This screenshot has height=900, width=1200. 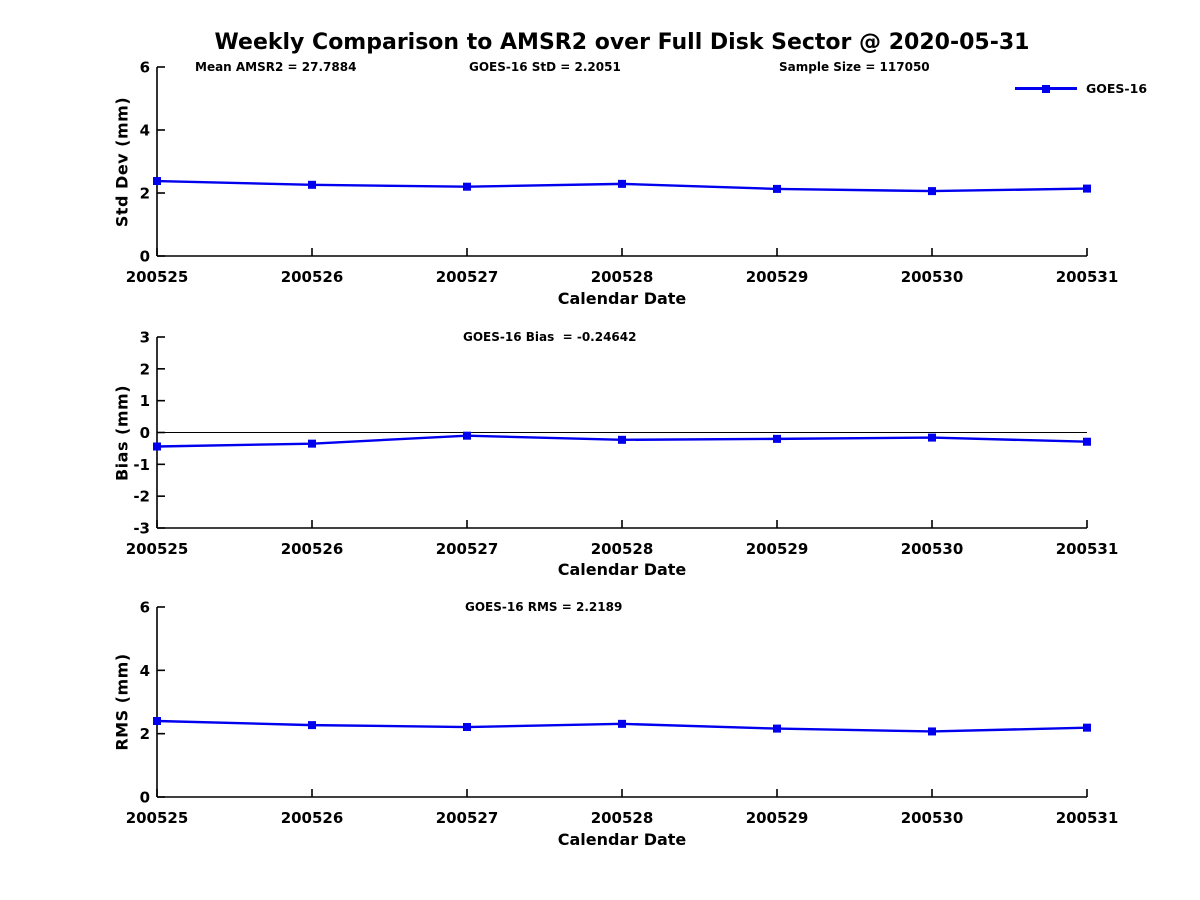 What do you see at coordinates (622, 298) in the screenshot?
I see `stddev-x-axis-label: Calendar Date` at bounding box center [622, 298].